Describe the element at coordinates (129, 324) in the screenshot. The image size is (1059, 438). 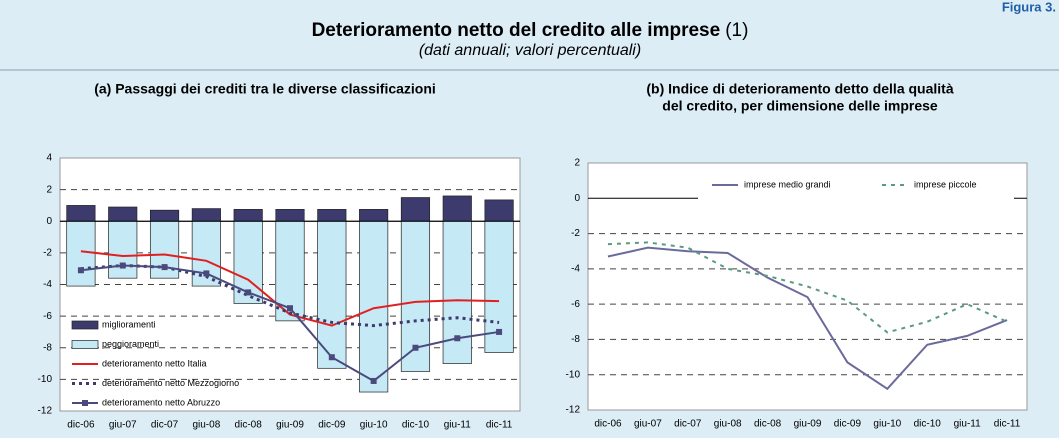
I see `legend-label: miglioramenti` at that location.